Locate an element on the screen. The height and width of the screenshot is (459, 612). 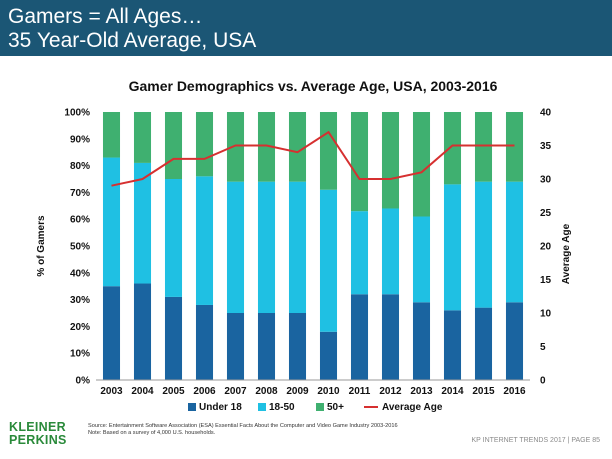
y-tick-label: 0% is located at coordinates (83, 381).